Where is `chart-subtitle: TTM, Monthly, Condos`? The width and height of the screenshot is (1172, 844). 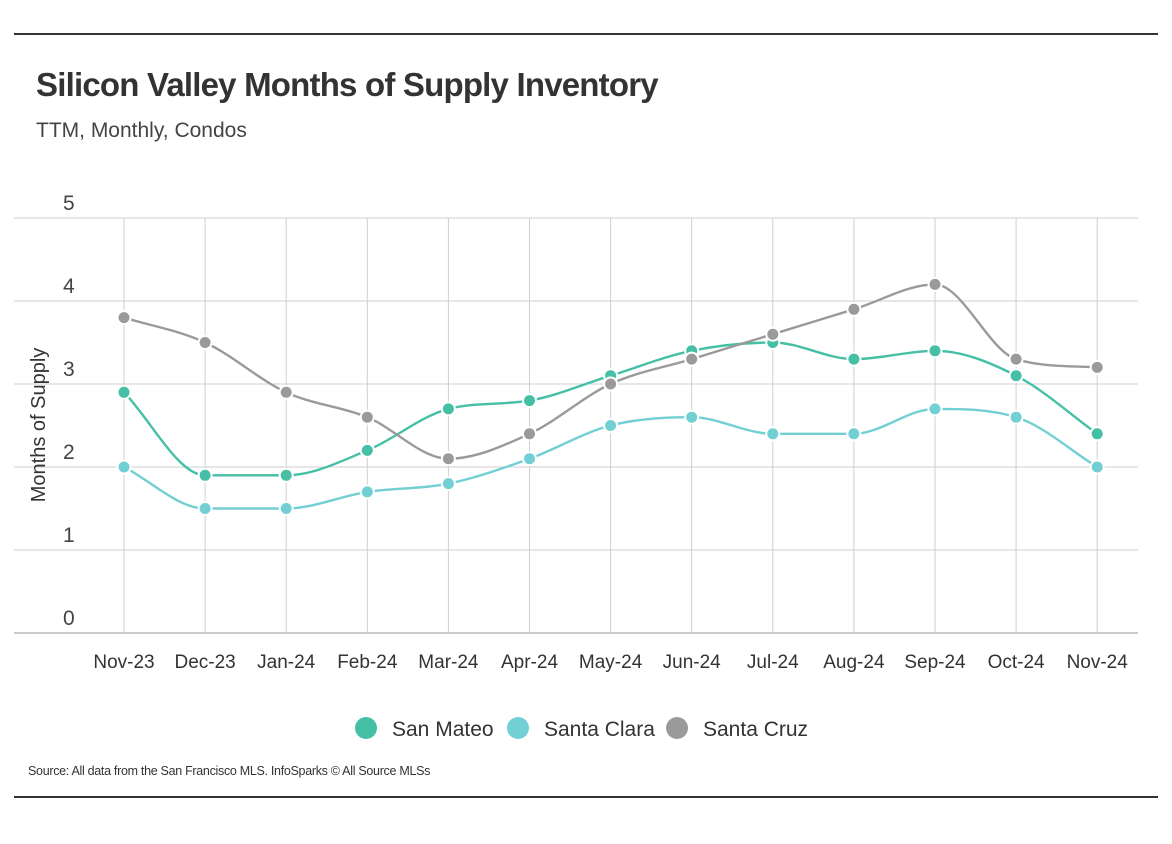
chart-subtitle: TTM, Monthly, Condos is located at coordinates (141, 130).